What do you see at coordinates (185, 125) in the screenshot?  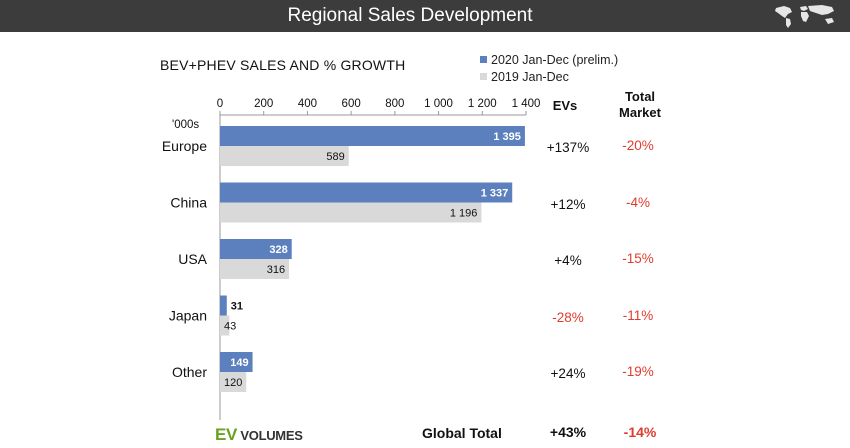 I see `unit-label: '000s` at bounding box center [185, 125].